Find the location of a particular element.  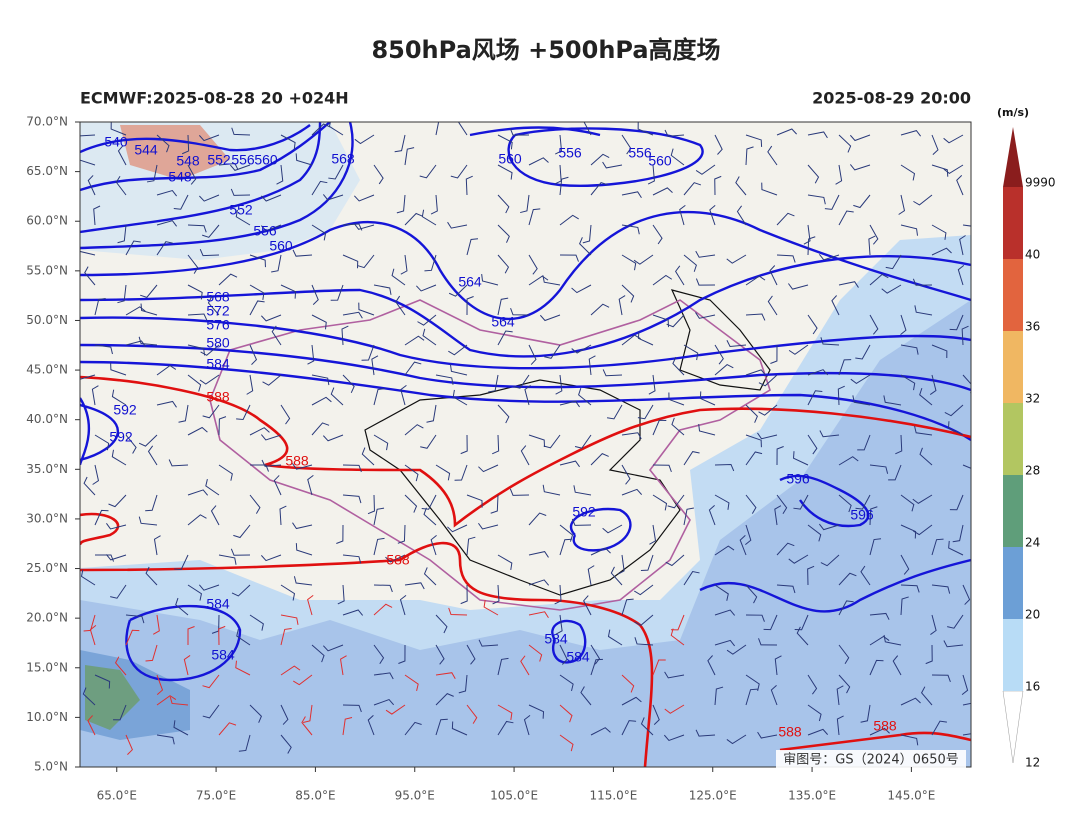

contour-label: 584 is located at coordinates (223, 655).